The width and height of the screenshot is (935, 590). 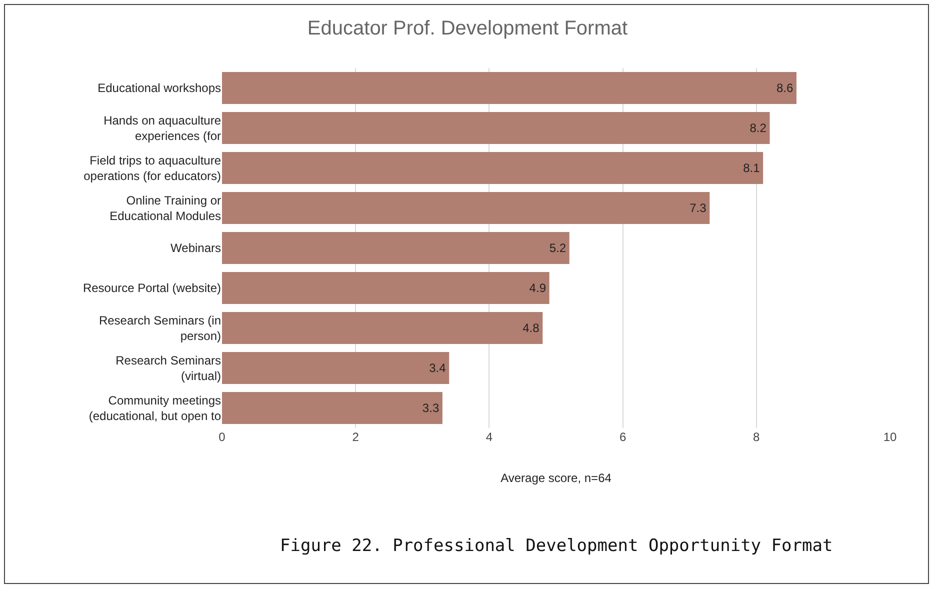 I want to click on data-label: 3.4, so click(x=437, y=368).